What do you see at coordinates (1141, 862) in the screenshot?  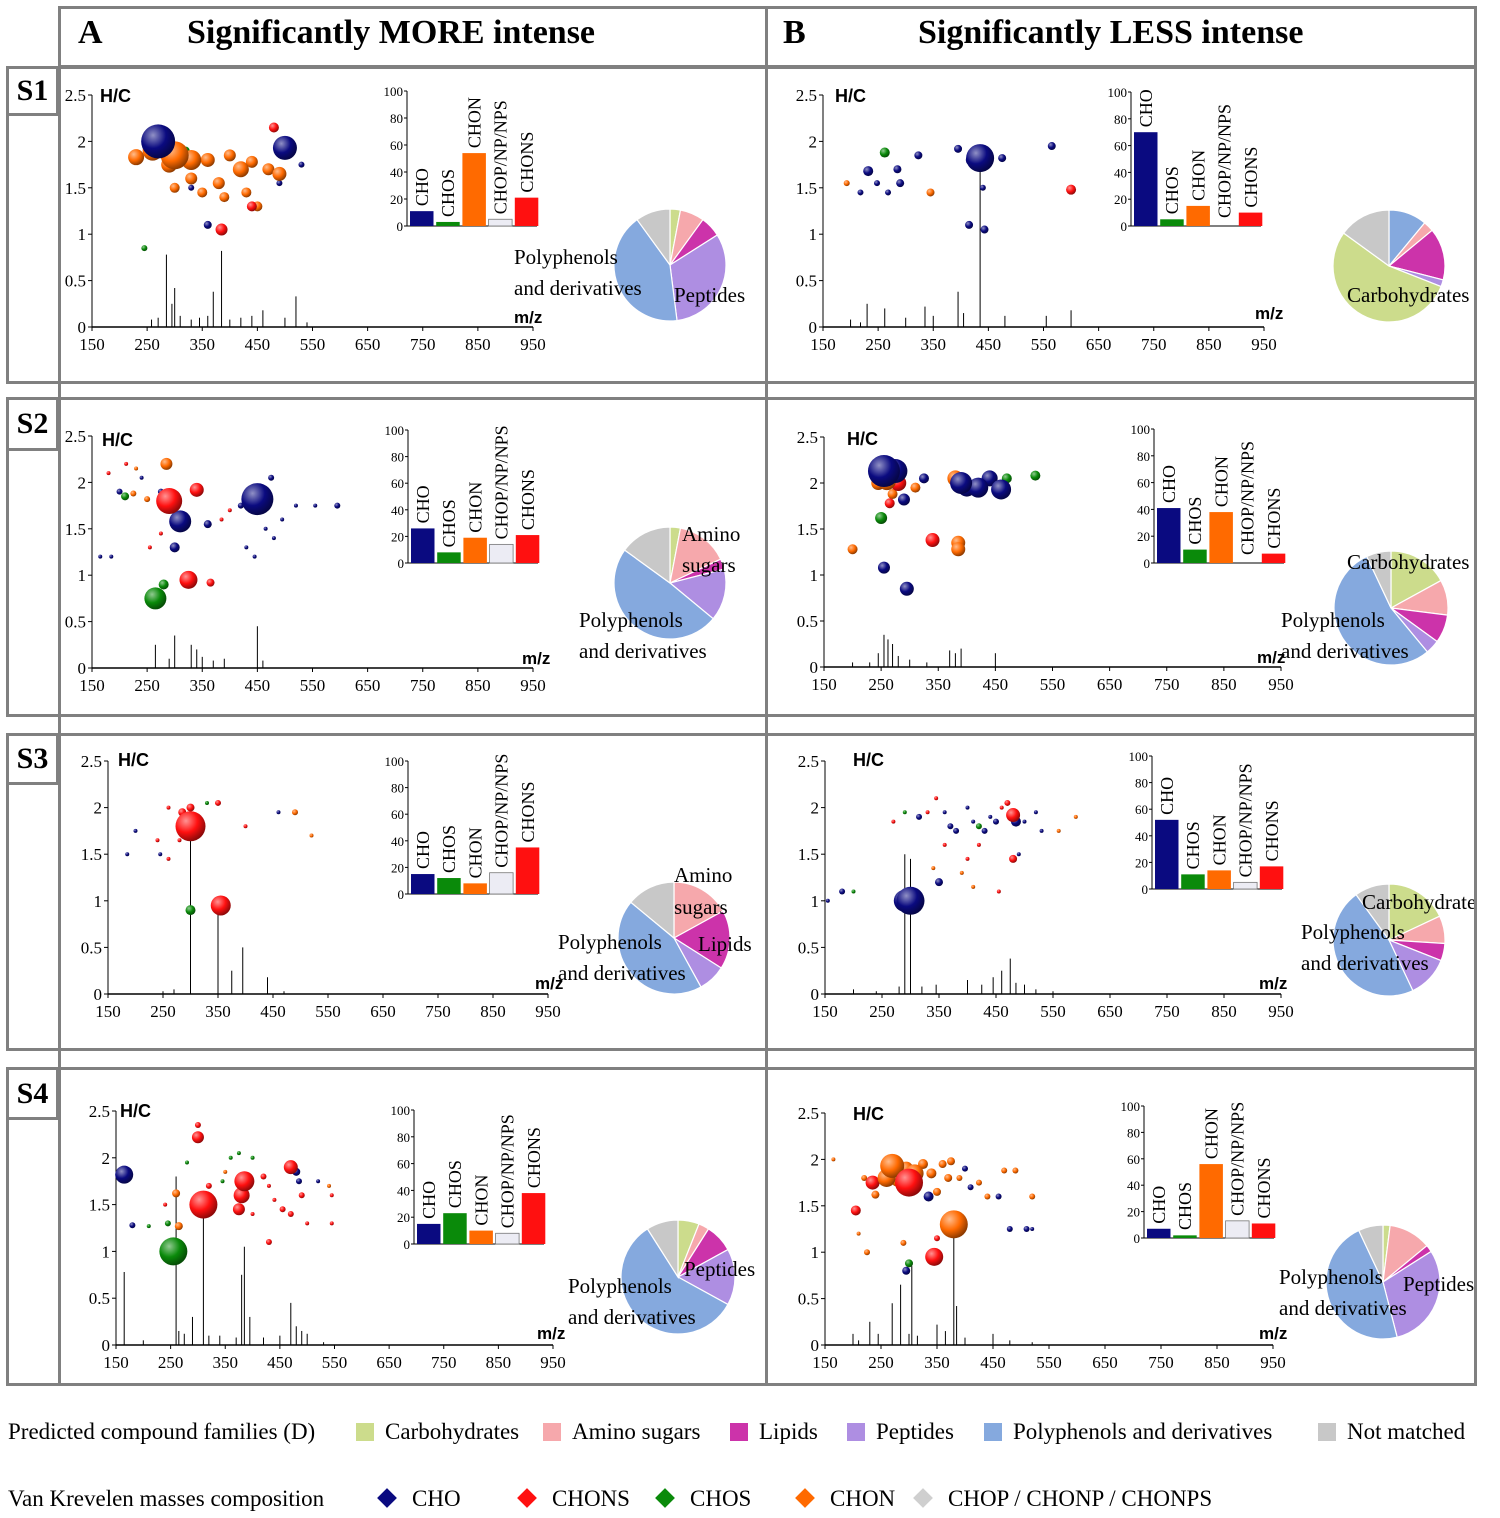 I see `bar-tick-label: 20` at bounding box center [1141, 862].